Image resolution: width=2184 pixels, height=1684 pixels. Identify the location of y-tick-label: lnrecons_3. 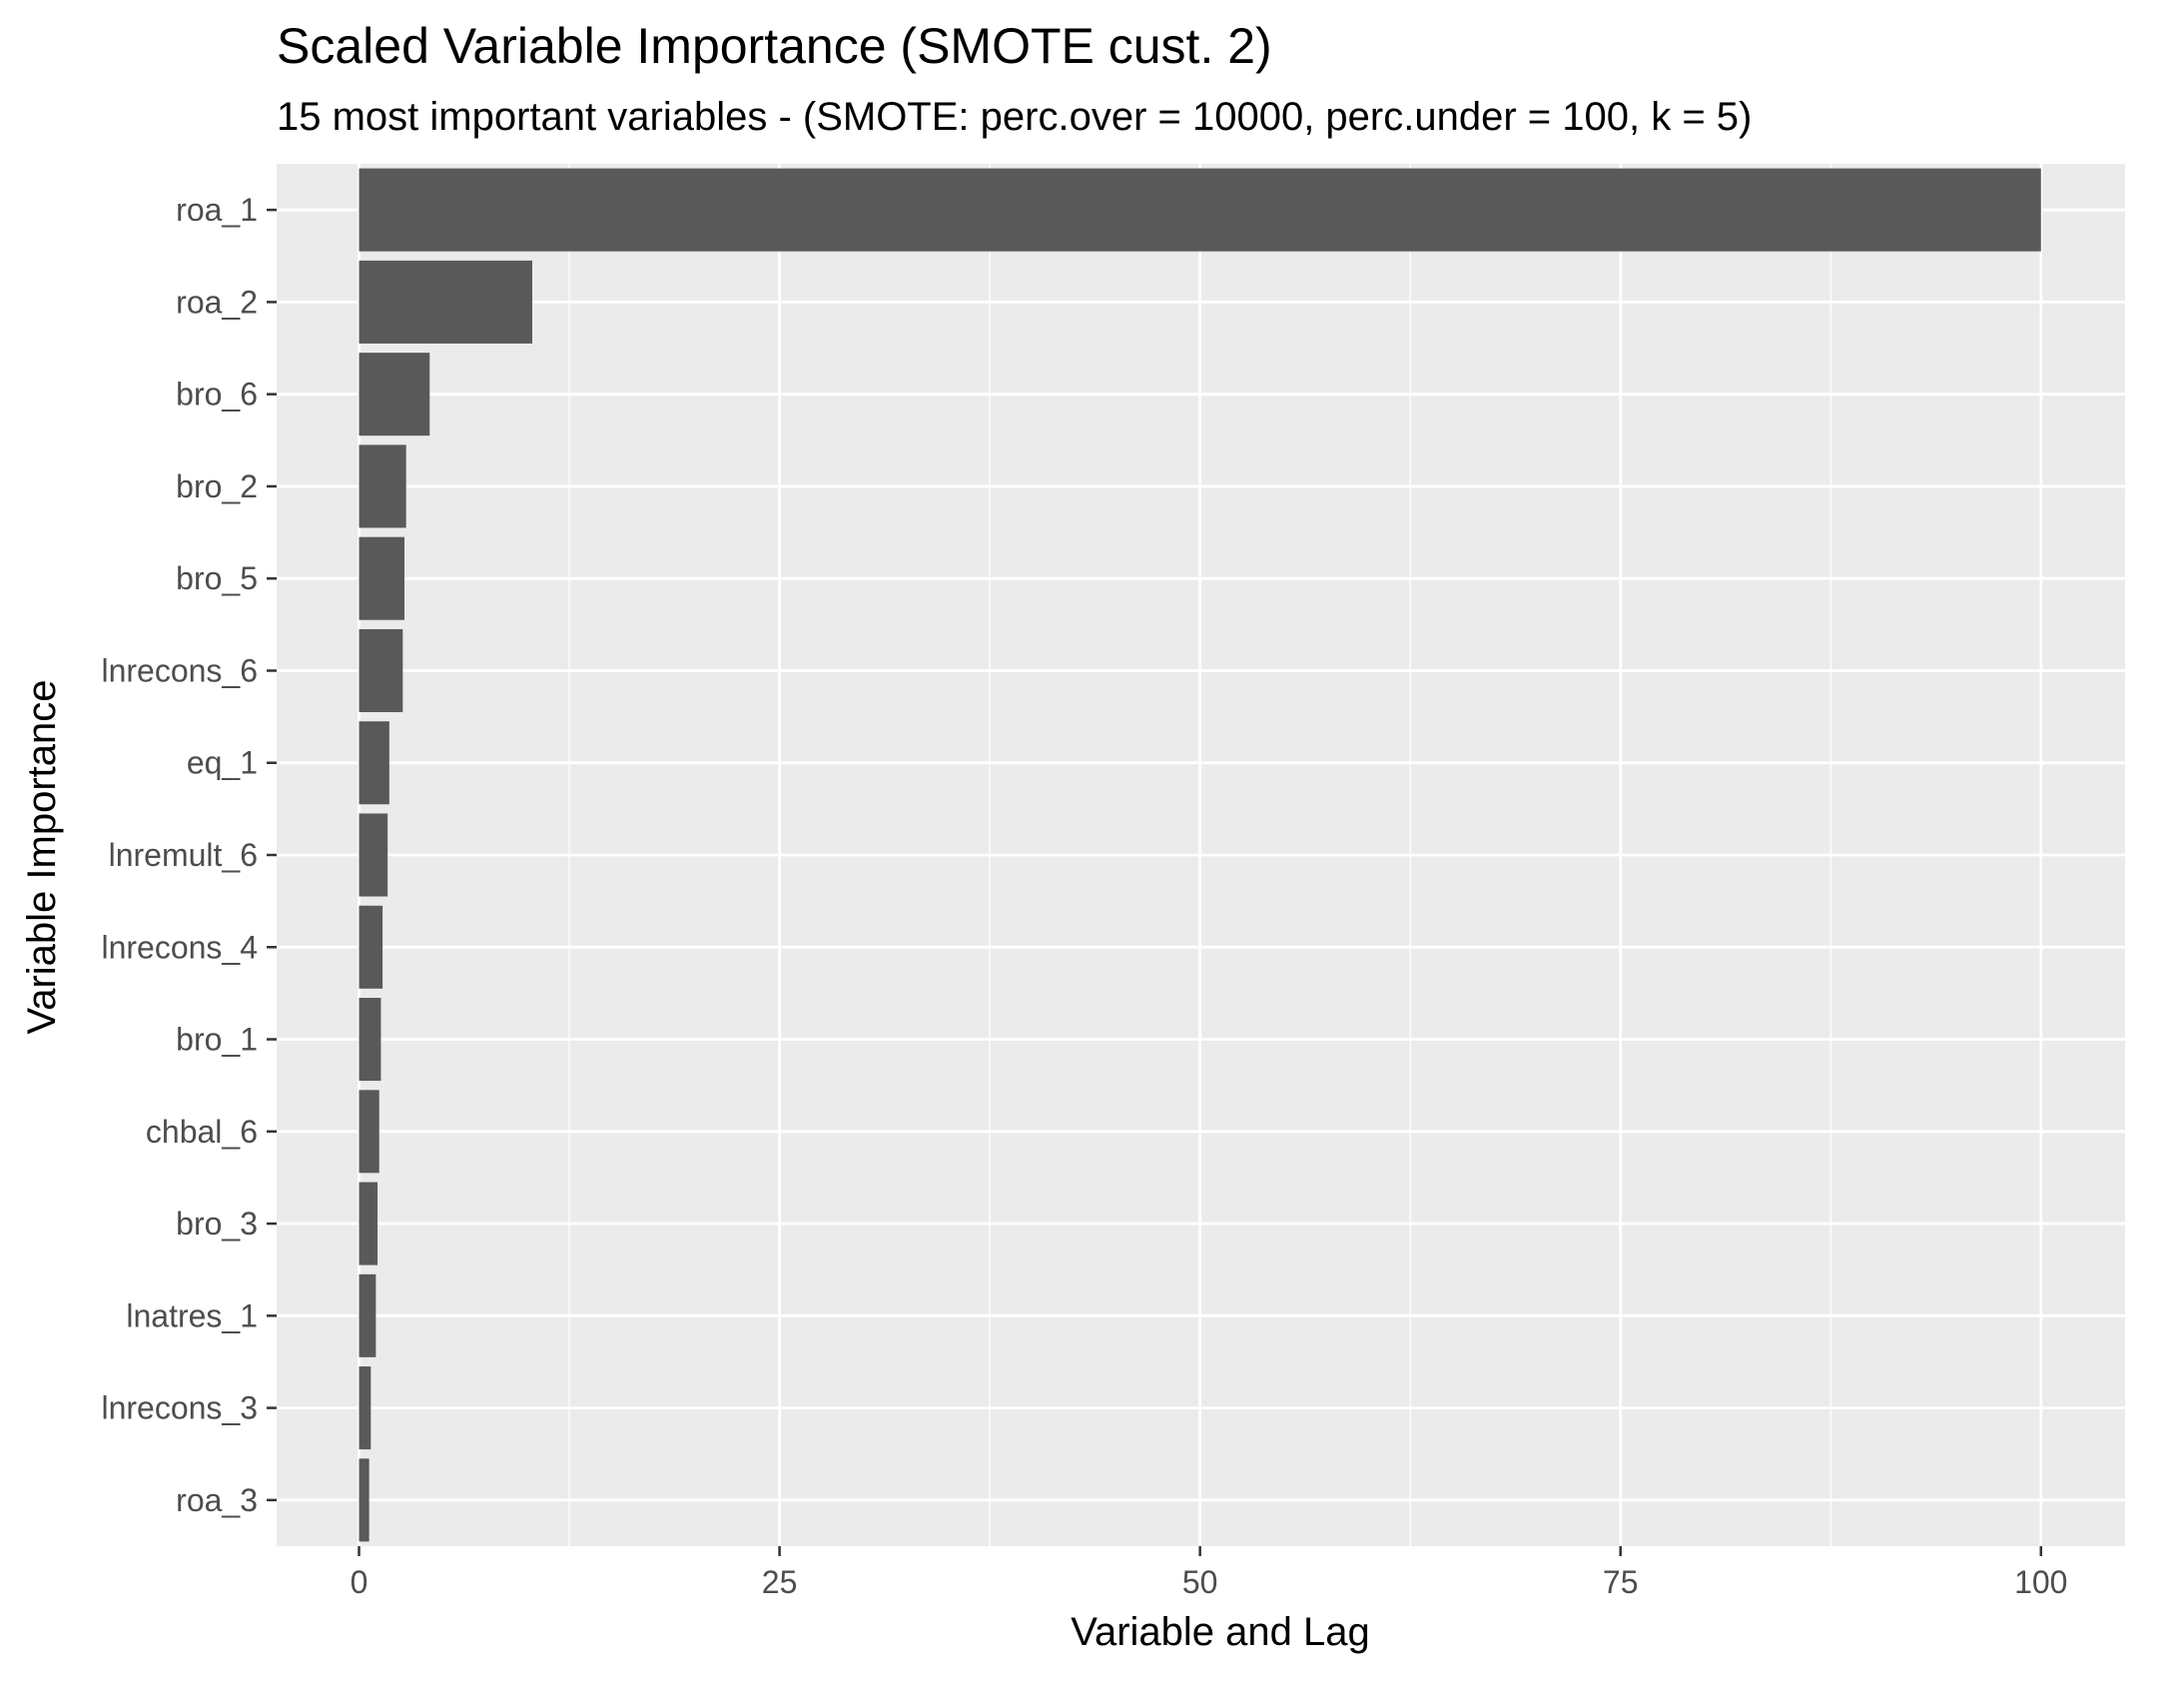
(179, 1408).